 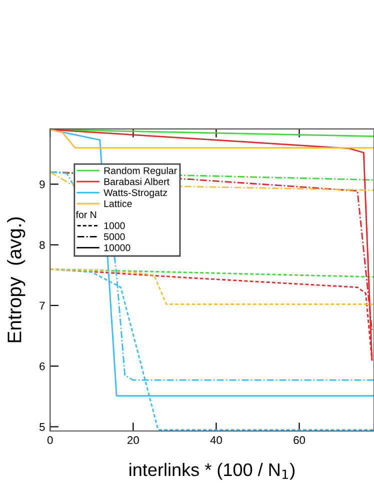 I want to click on legend-label: 5000, so click(x=114, y=236).